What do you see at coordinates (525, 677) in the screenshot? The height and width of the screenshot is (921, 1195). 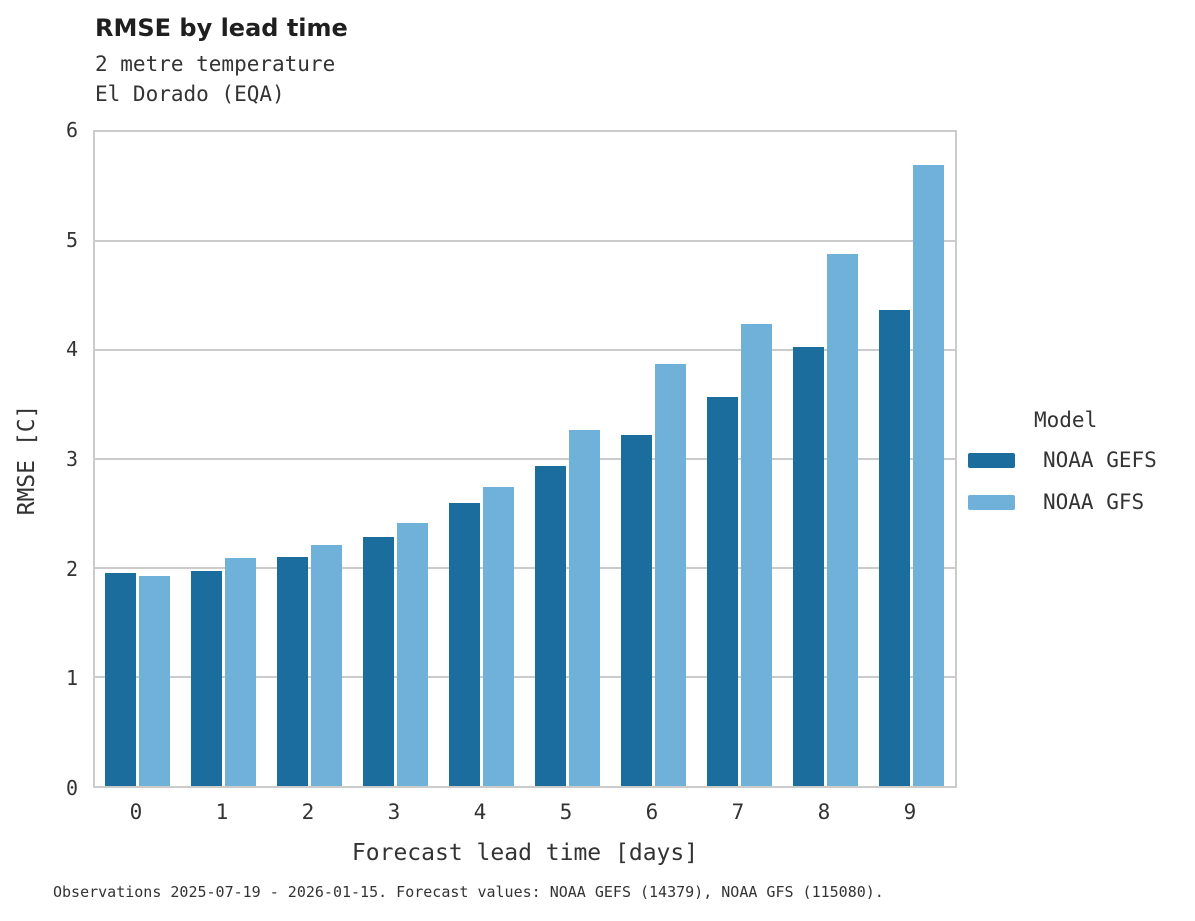 I see `gridline-y1` at bounding box center [525, 677].